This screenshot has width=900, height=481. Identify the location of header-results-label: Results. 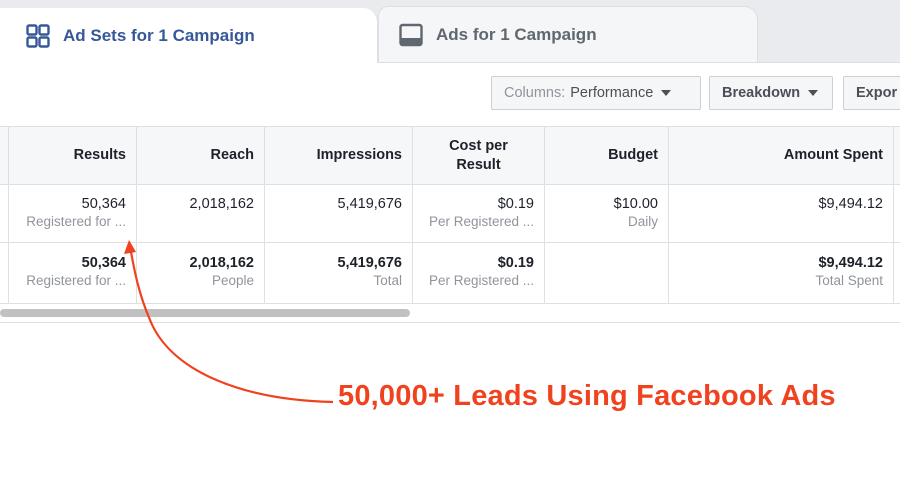
(99, 155).